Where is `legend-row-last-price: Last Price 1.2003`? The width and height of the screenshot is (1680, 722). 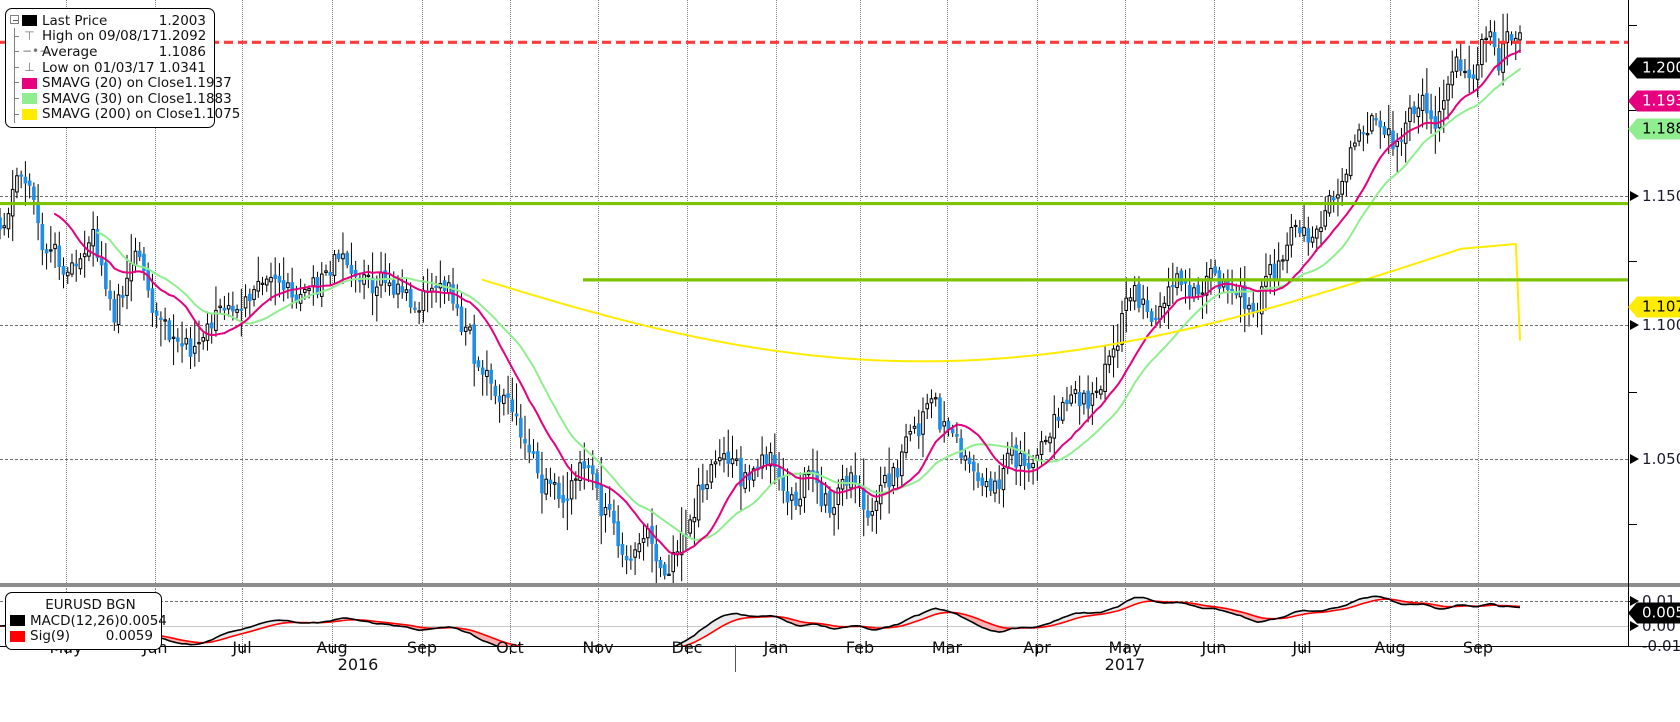 legend-row-last-price: Last Price 1.2003 is located at coordinates (108, 21).